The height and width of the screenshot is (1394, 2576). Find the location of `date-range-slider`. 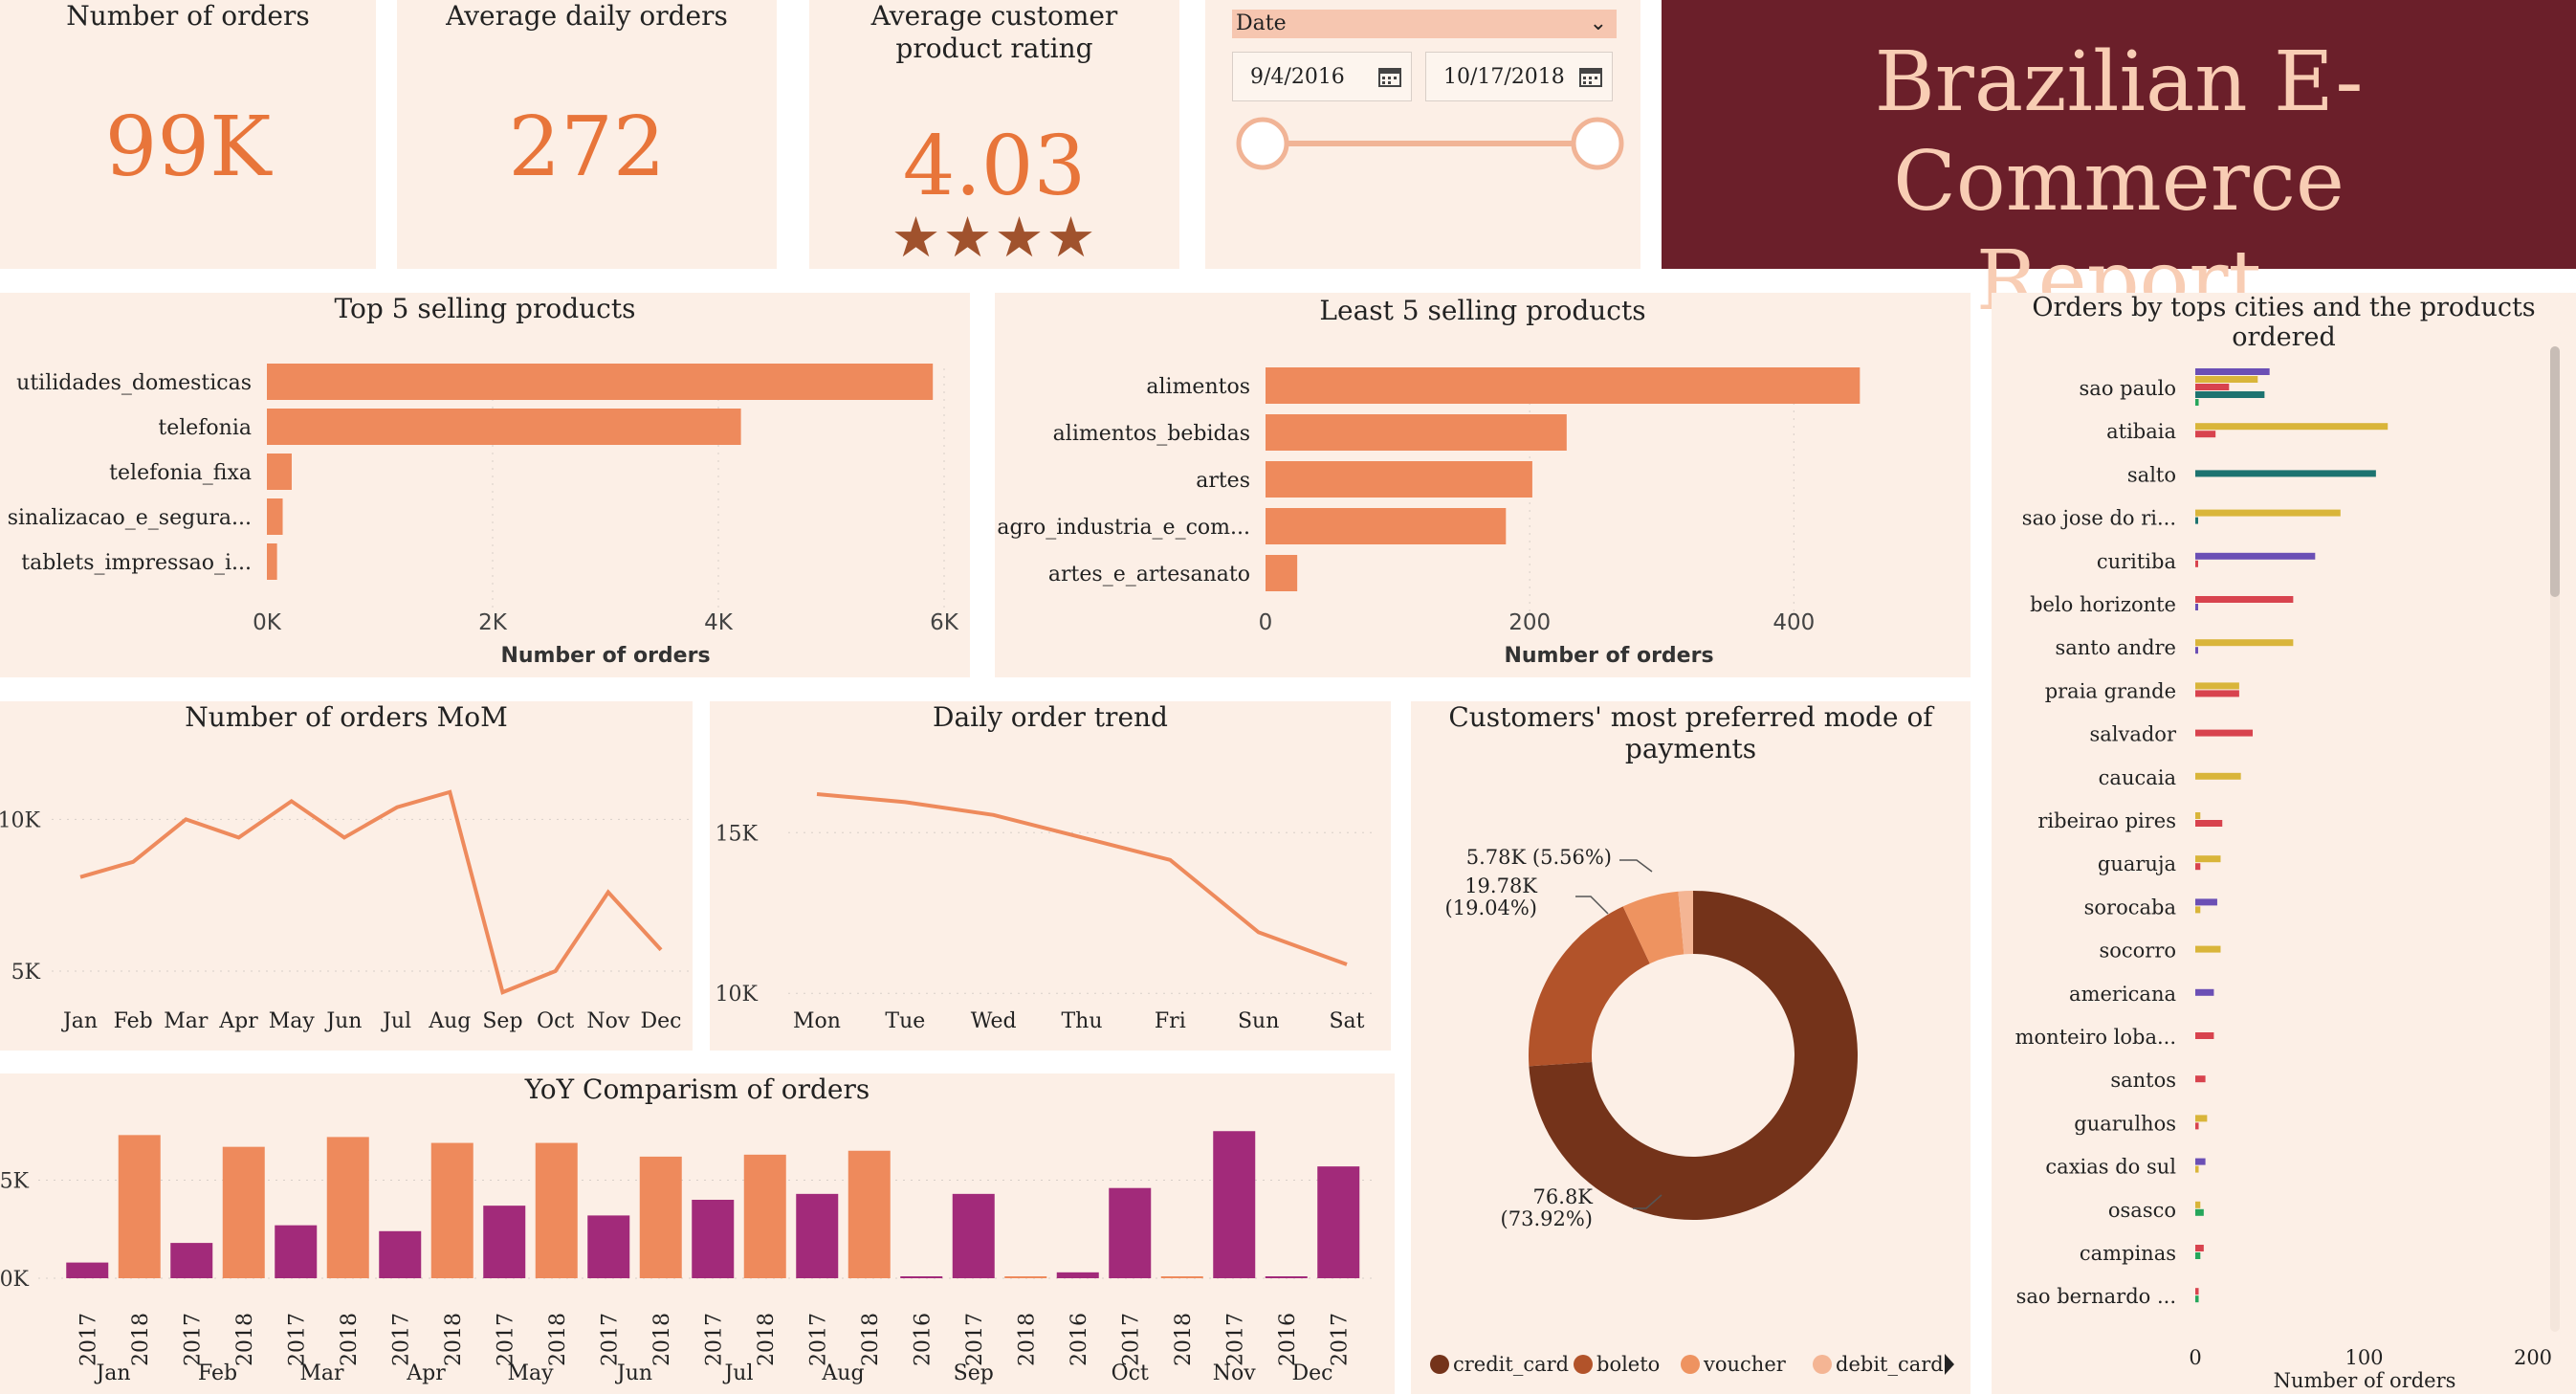

date-range-slider is located at coordinates (1430, 143).